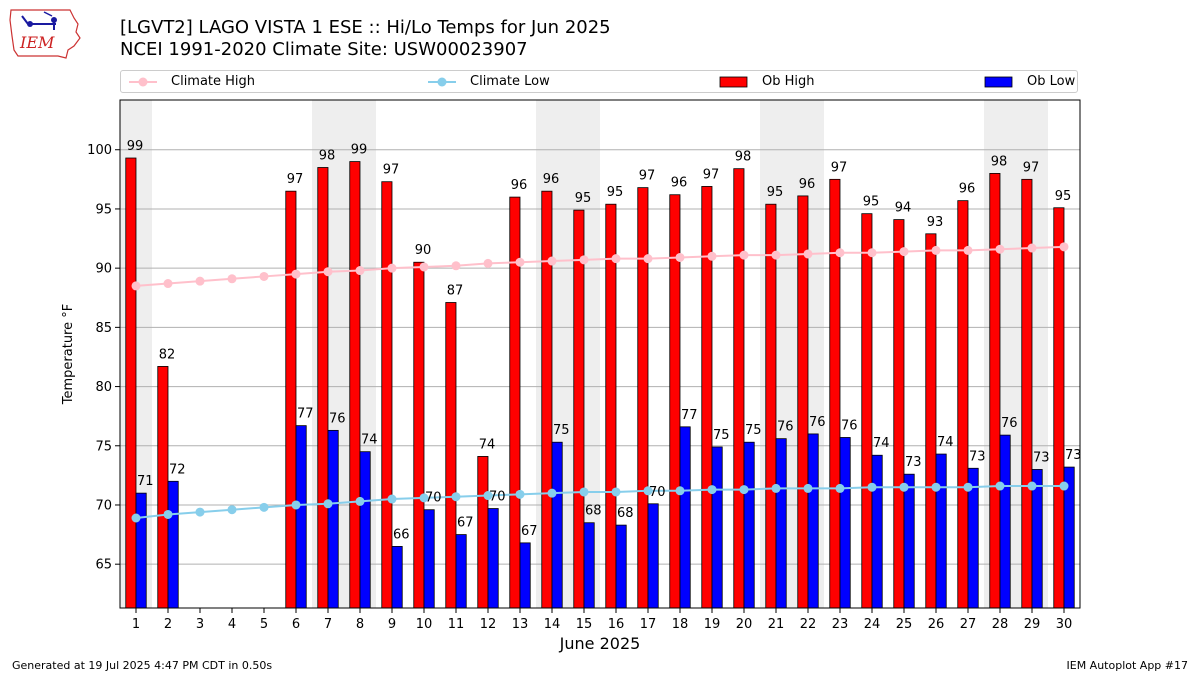 Image resolution: width=1200 pixels, height=675 pixels. Describe the element at coordinates (849, 425) in the screenshot. I see `ob-low-label-23: 76` at that location.